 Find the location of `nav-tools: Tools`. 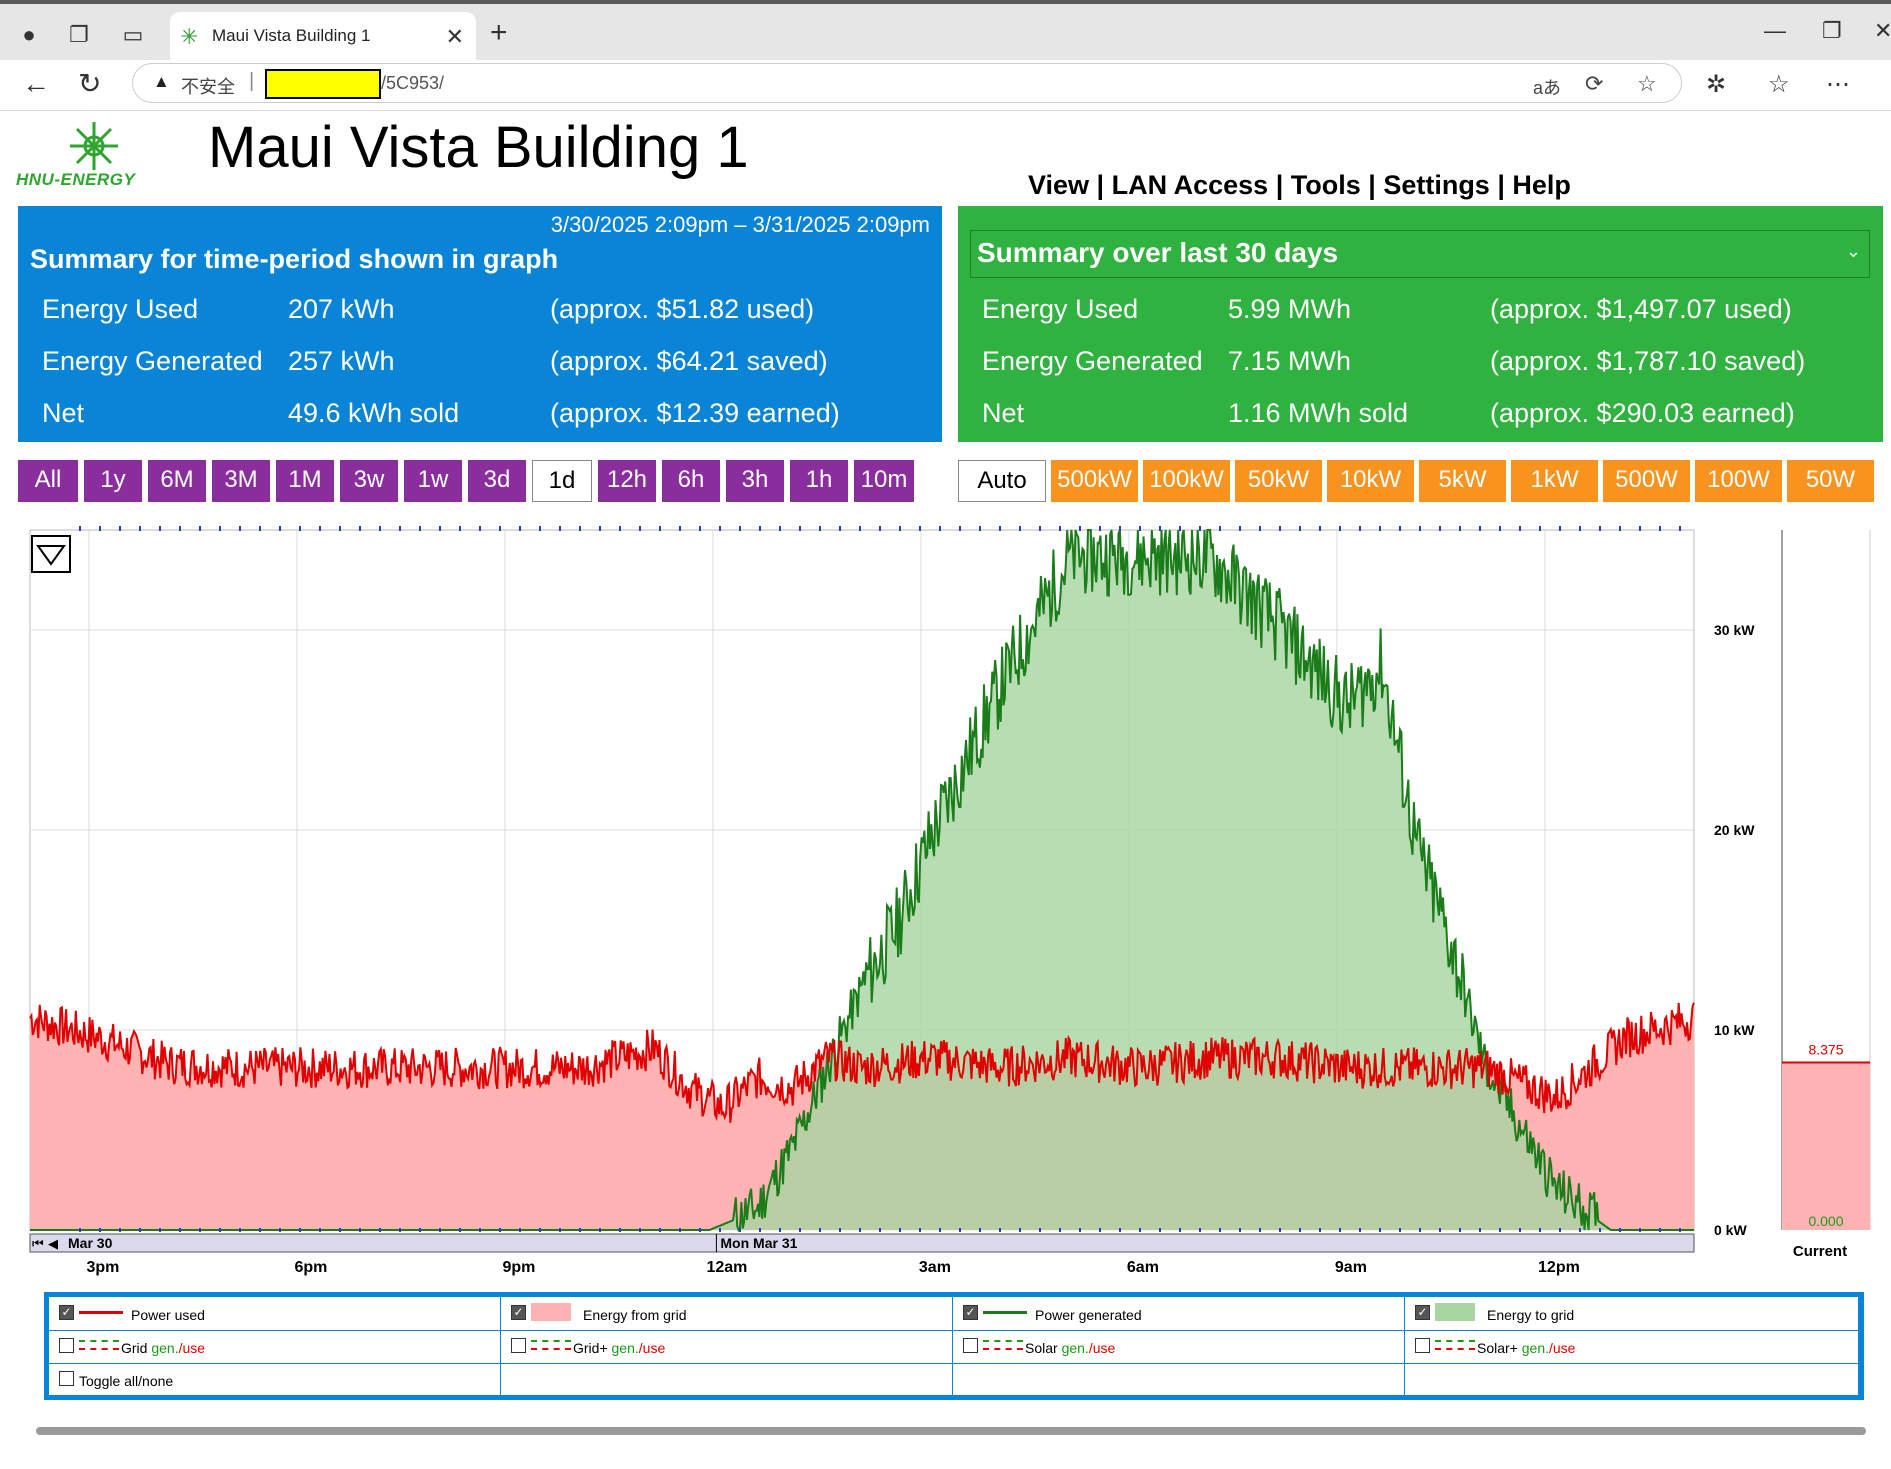

nav-tools: Tools is located at coordinates (1325, 185).